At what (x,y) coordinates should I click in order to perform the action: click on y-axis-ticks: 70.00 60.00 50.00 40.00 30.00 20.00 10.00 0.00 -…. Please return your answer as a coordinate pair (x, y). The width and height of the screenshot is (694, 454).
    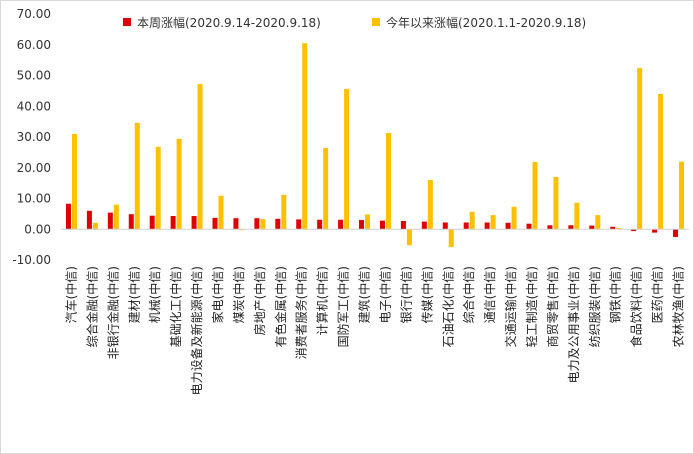
    Looking at the image, I should click on (31, 137).